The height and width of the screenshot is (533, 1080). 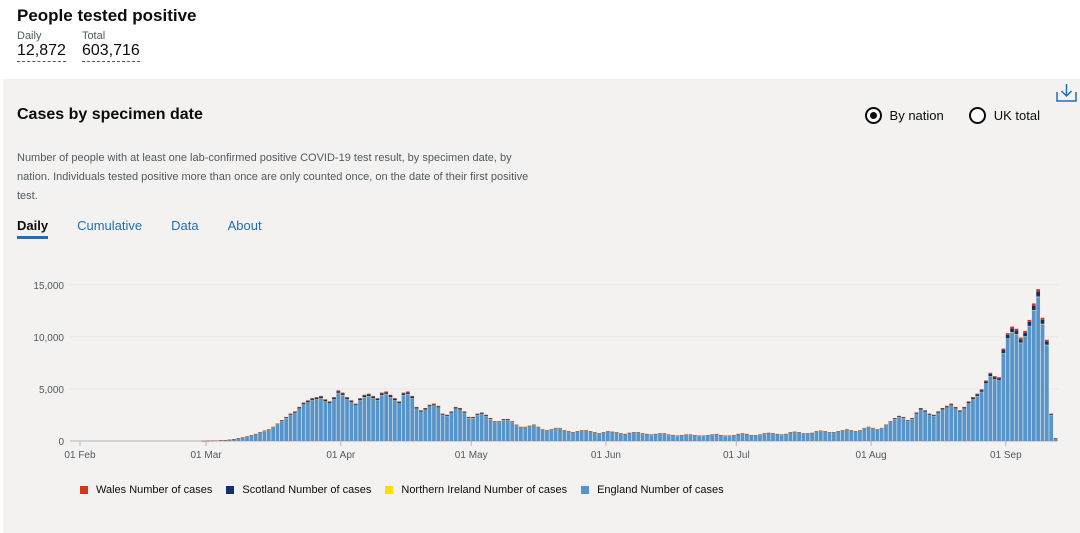 What do you see at coordinates (80, 455) in the screenshot?
I see `x-tick-label: 01 Feb` at bounding box center [80, 455].